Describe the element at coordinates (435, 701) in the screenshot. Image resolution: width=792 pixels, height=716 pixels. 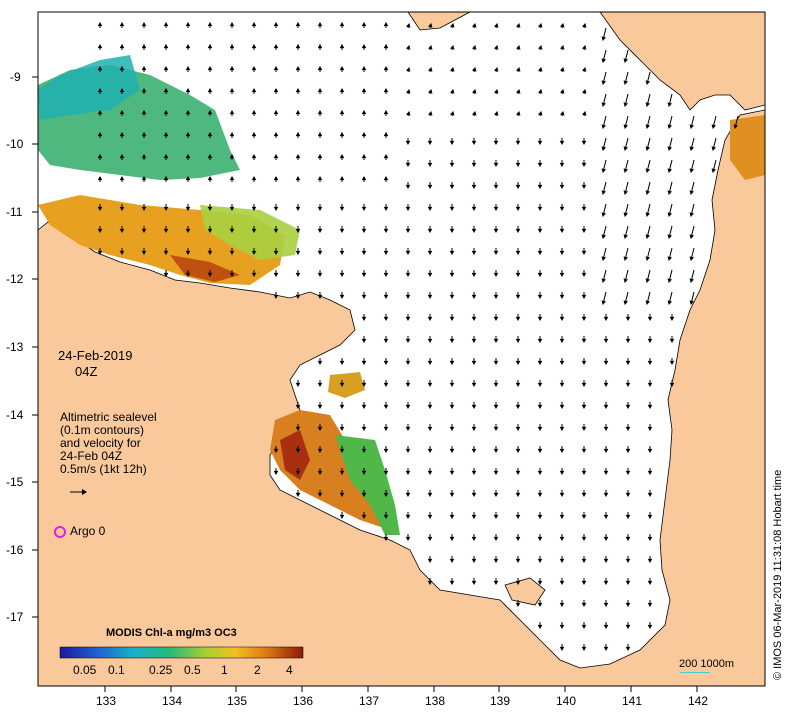
I see `lon-label: 138` at that location.